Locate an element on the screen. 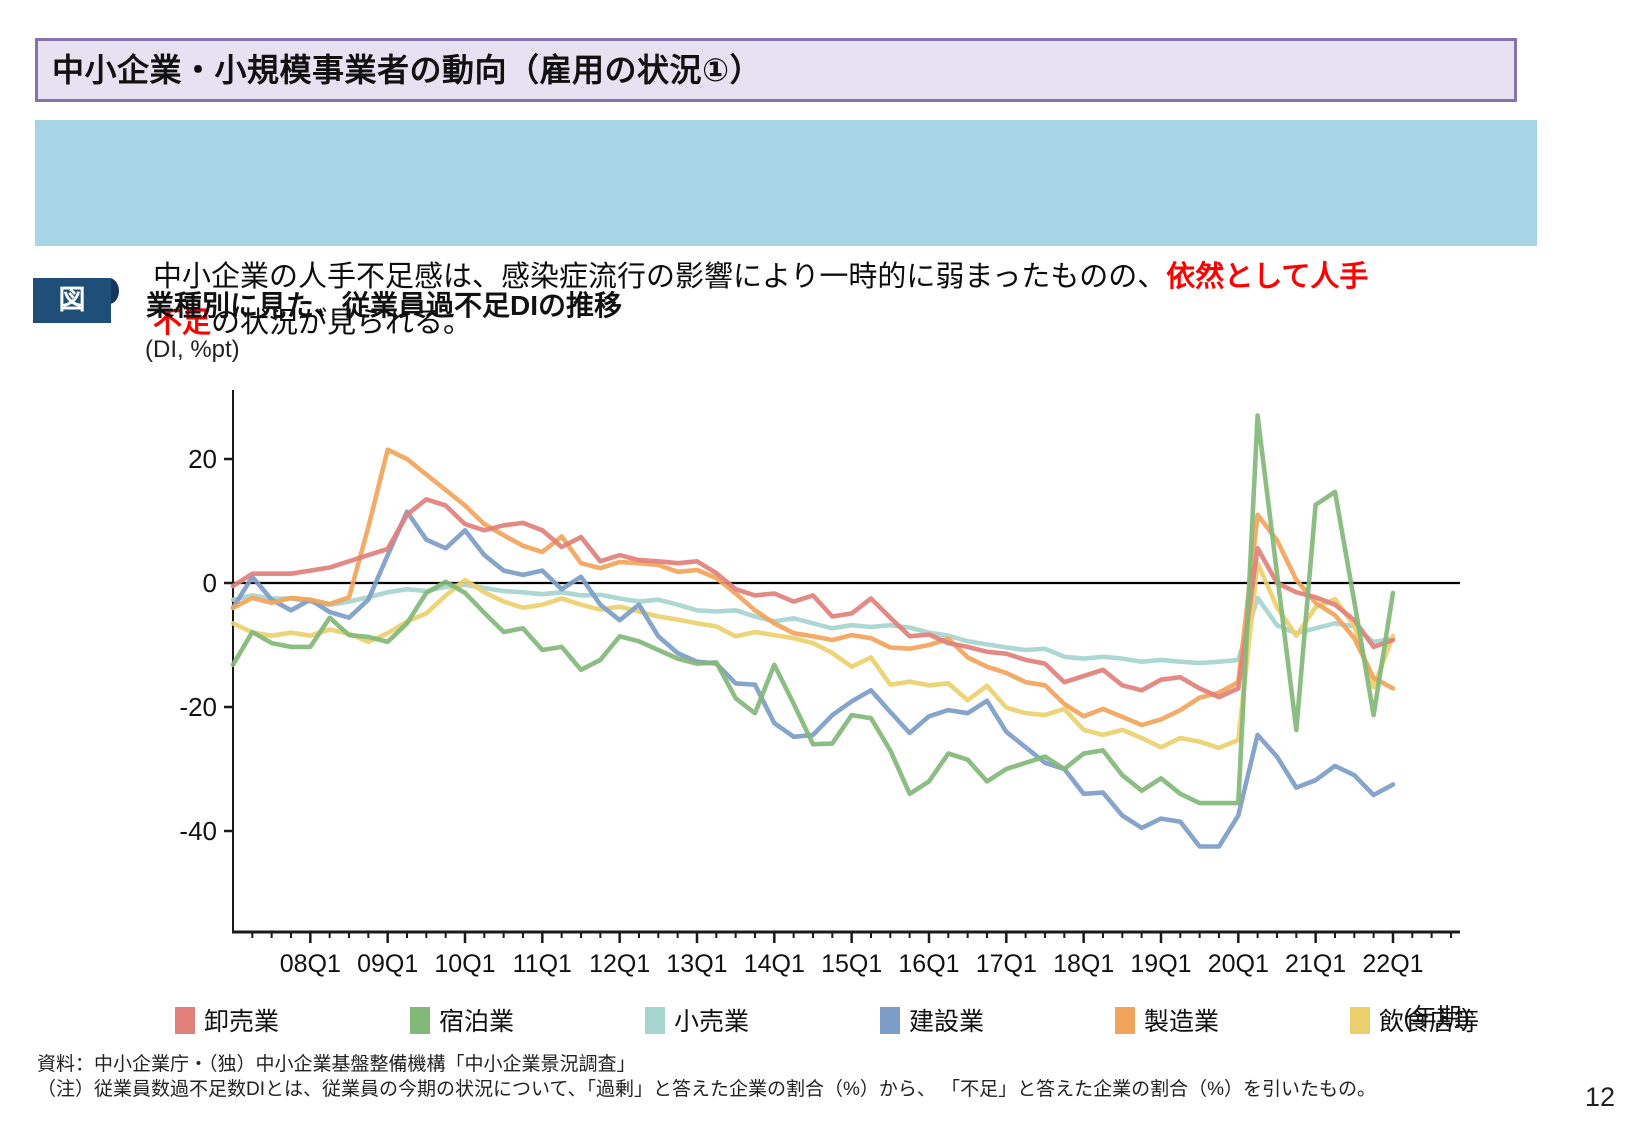  x-axis-unit-label: (年期) is located at coordinates (1436, 1018).